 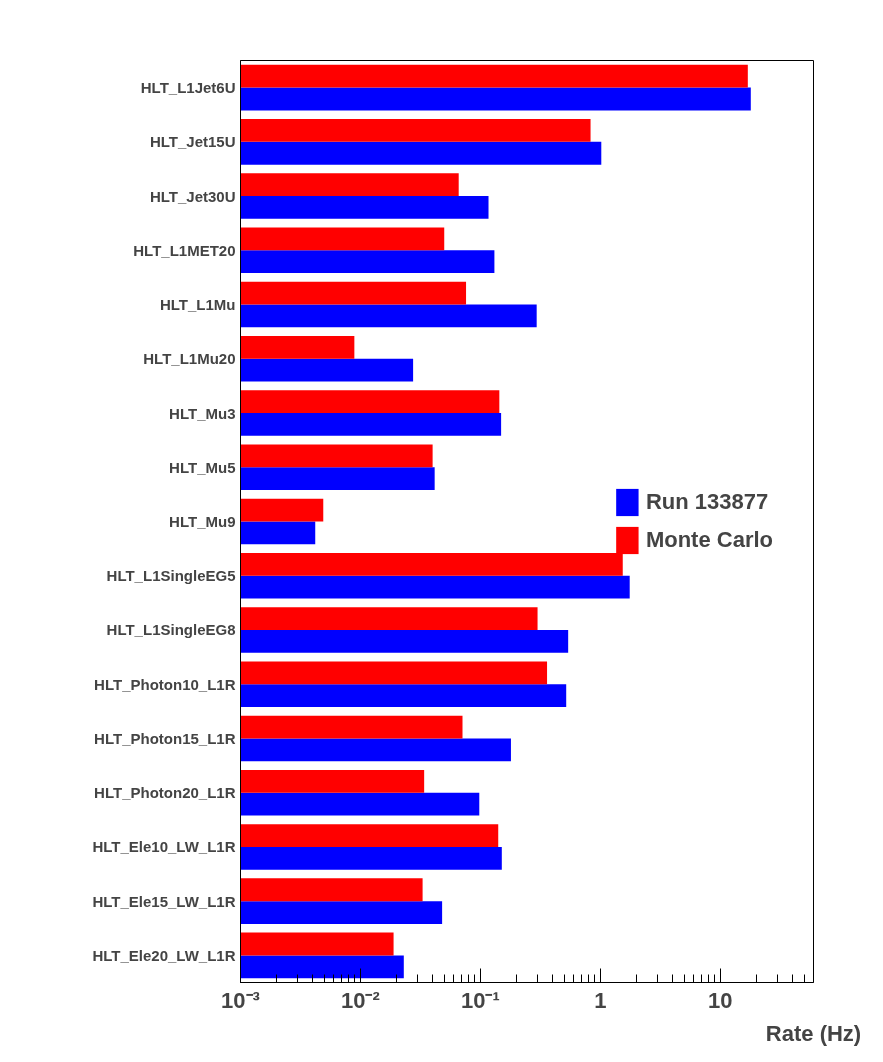 What do you see at coordinates (813, 1033) in the screenshot?
I see `x-axis-title: Rate (Hz)` at bounding box center [813, 1033].